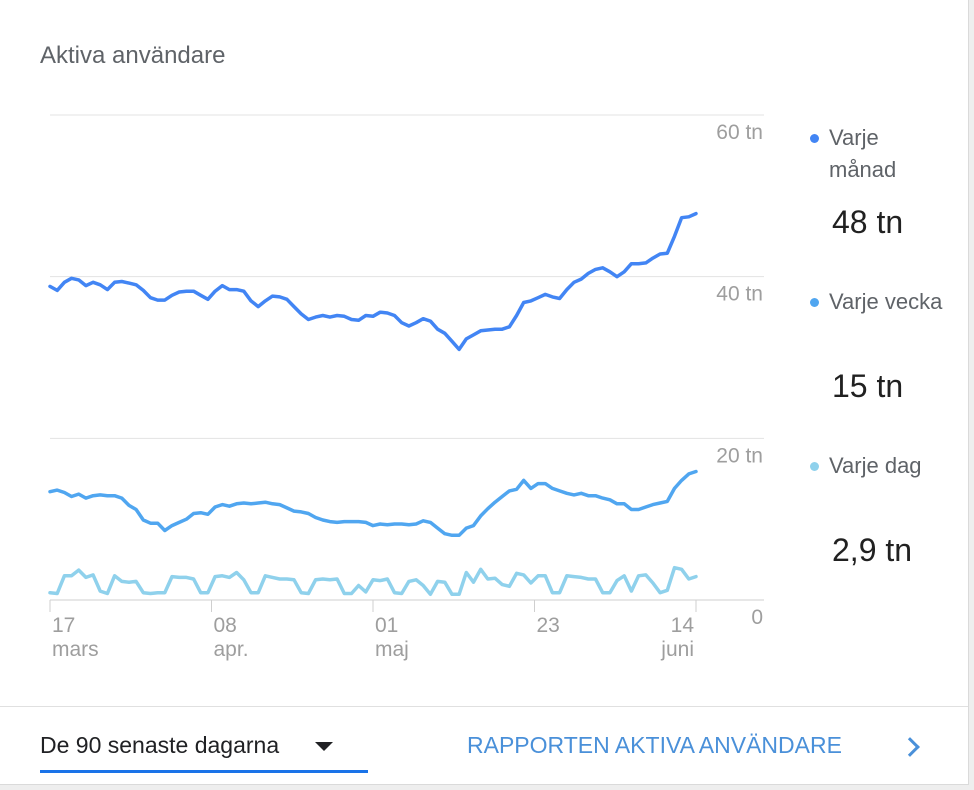 Image resolution: width=974 pixels, height=790 pixels. I want to click on chevron-right-icon, so click(910, 747).